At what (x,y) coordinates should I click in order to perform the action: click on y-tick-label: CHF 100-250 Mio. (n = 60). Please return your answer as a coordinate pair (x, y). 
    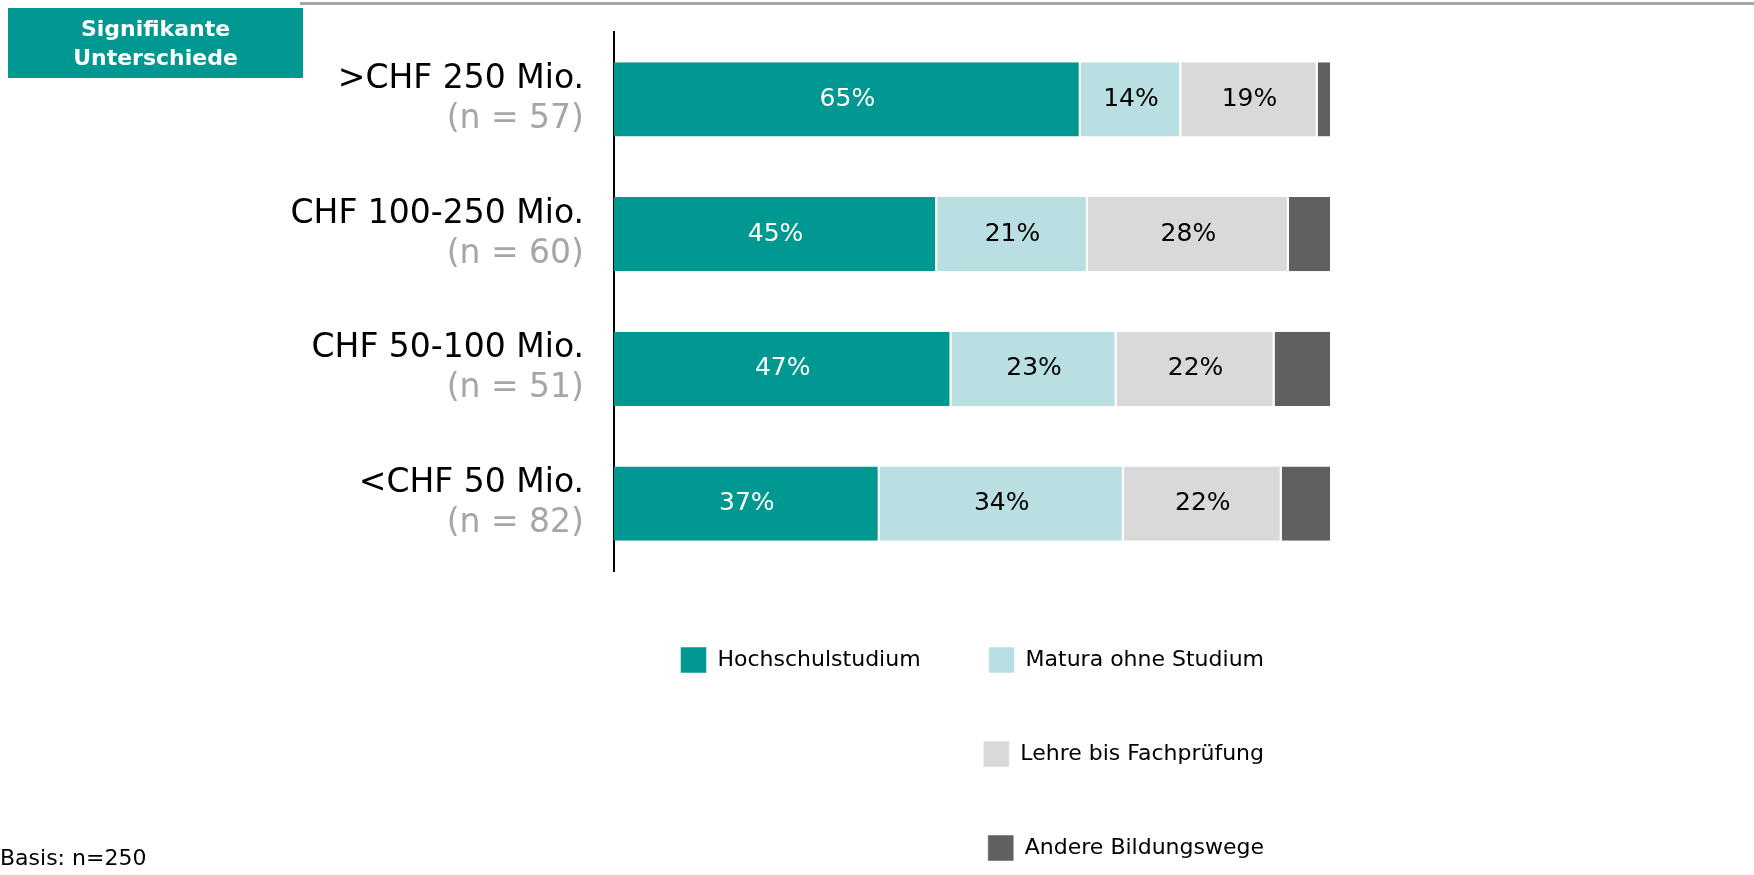
    Looking at the image, I should click on (437, 231).